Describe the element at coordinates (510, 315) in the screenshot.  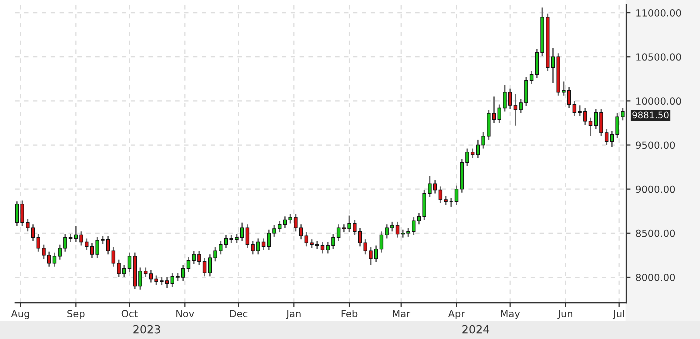
I see `x-tick-label: May` at that location.